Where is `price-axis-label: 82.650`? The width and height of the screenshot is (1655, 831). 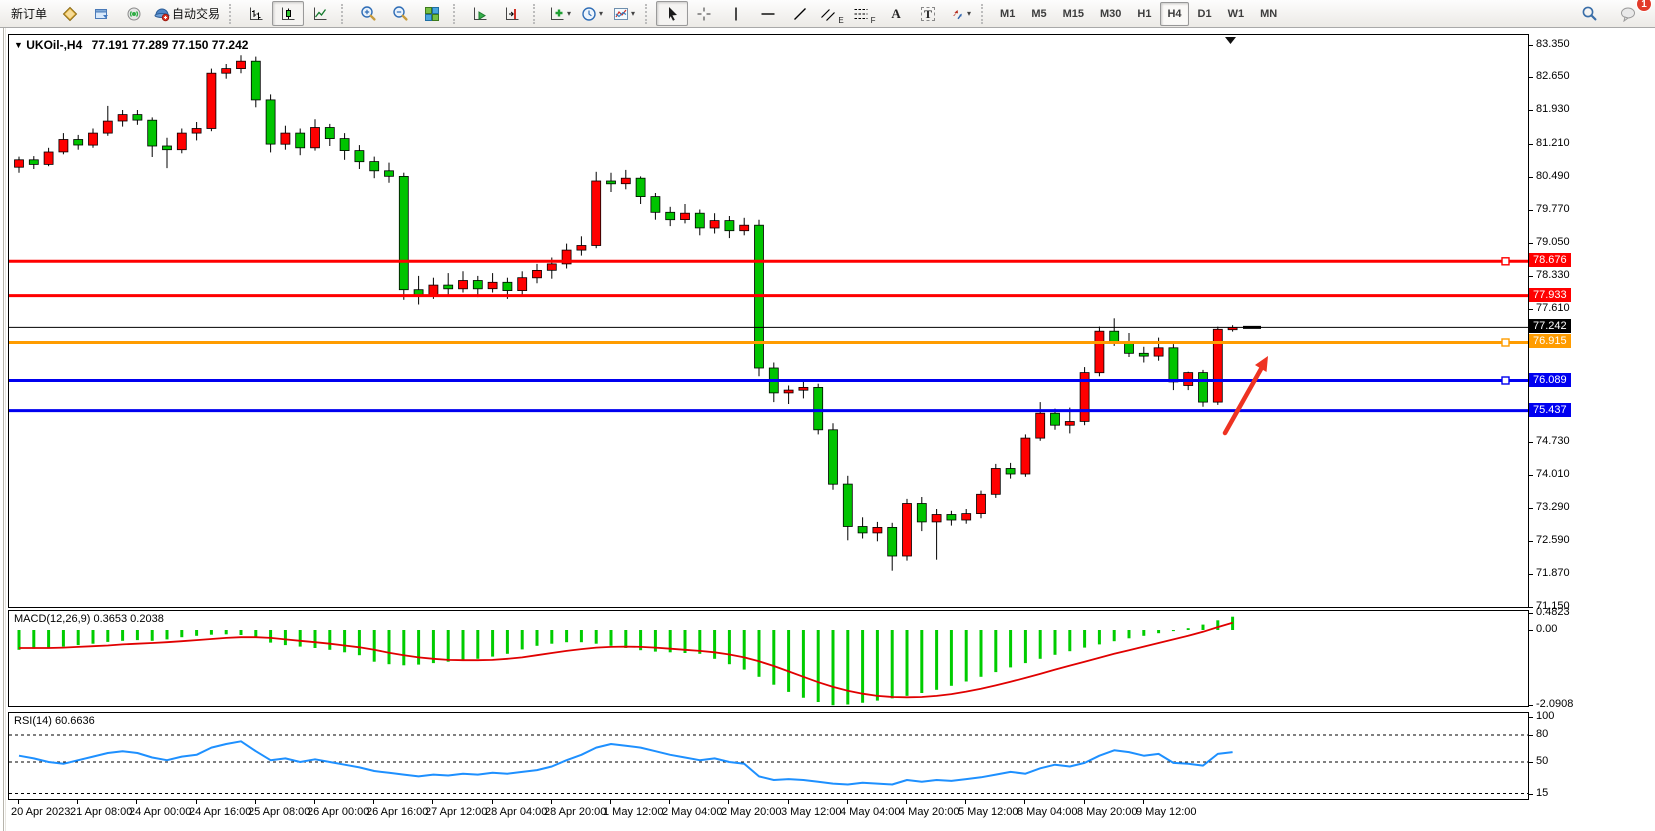
price-axis-label: 82.650 is located at coordinates (1553, 76).